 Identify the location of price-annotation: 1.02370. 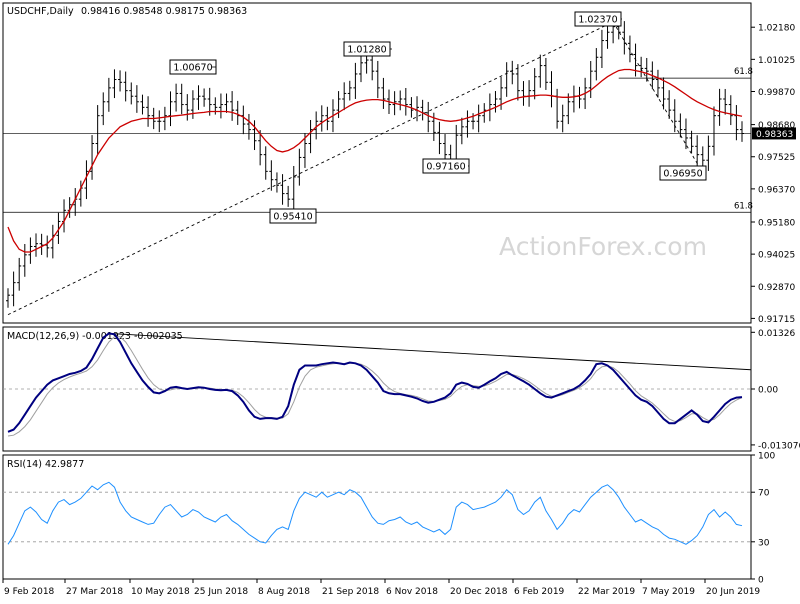
(598, 19).